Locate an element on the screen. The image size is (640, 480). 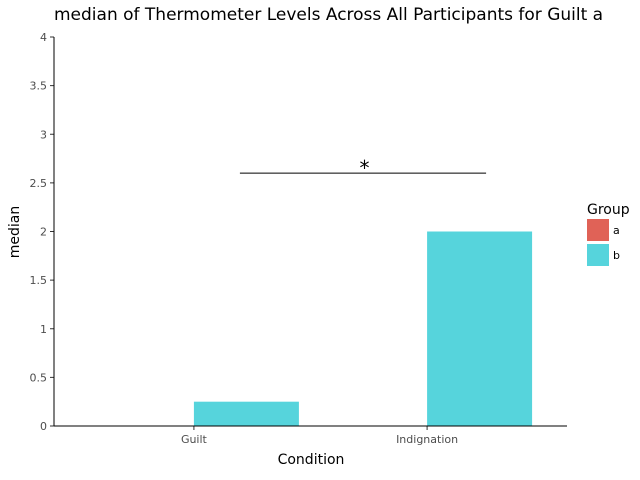
y-tick-label: 3 is located at coordinates (43, 134).